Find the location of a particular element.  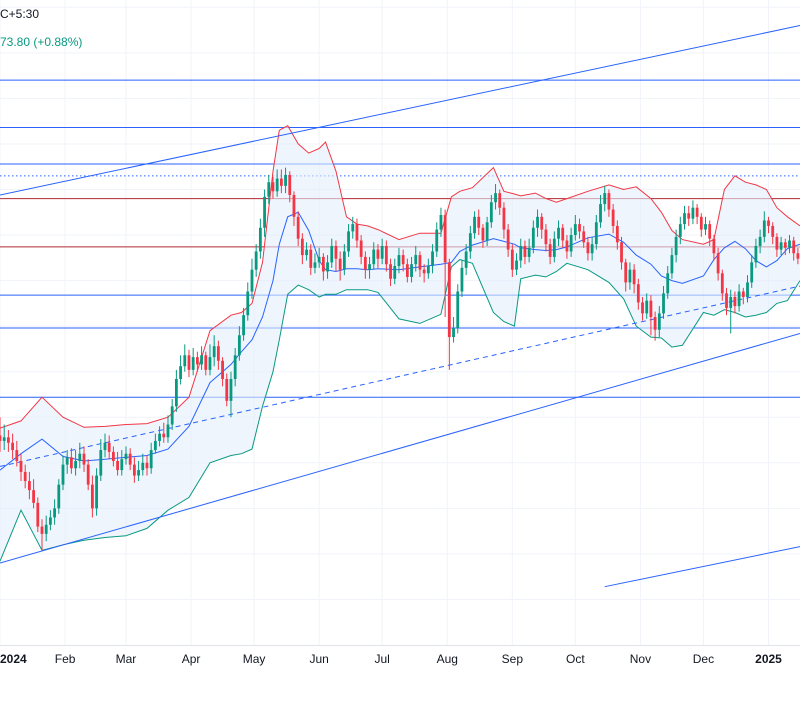

x-axis-tick-label: 2024 is located at coordinates (13, 659).